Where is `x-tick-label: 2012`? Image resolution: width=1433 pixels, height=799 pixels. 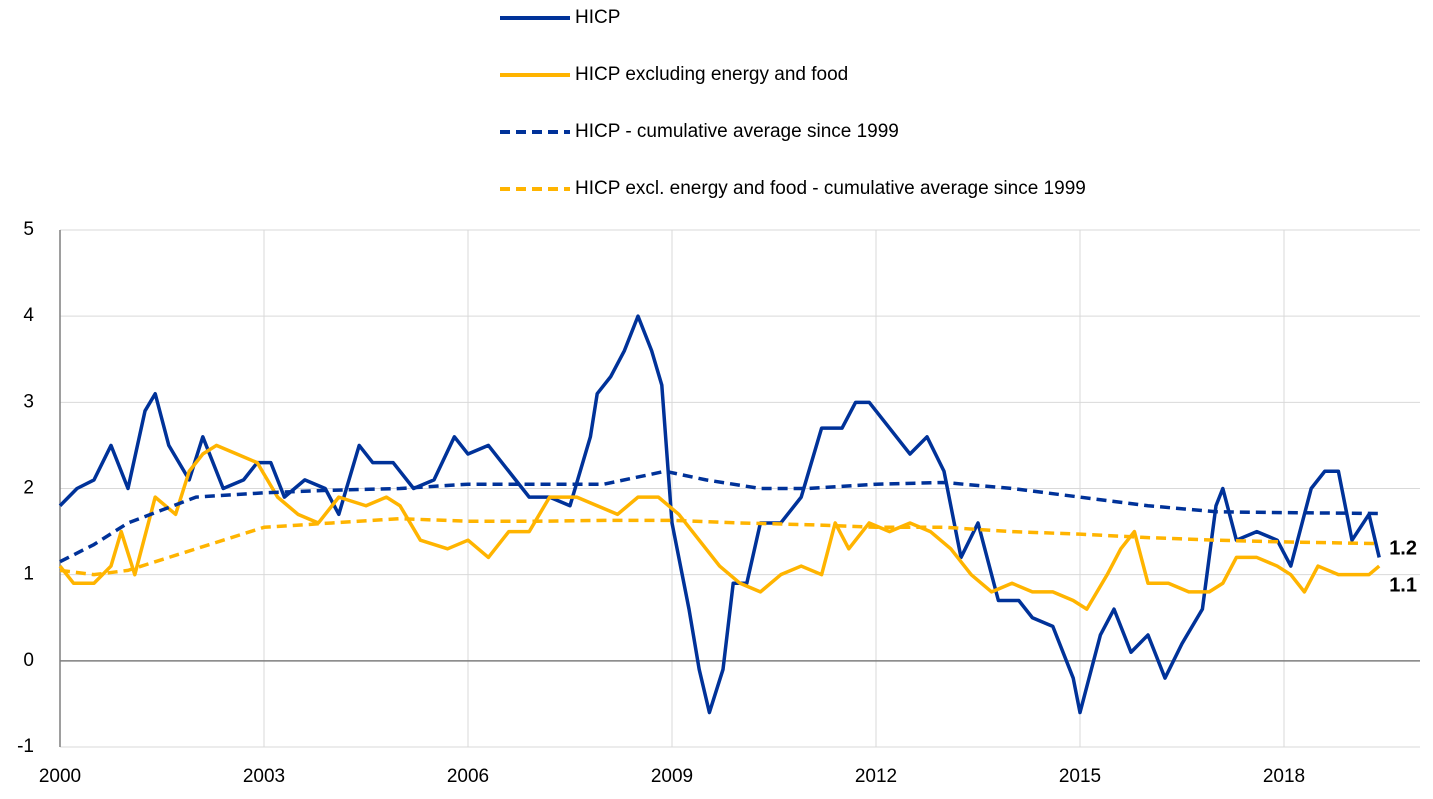
x-tick-label: 2012 is located at coordinates (876, 776).